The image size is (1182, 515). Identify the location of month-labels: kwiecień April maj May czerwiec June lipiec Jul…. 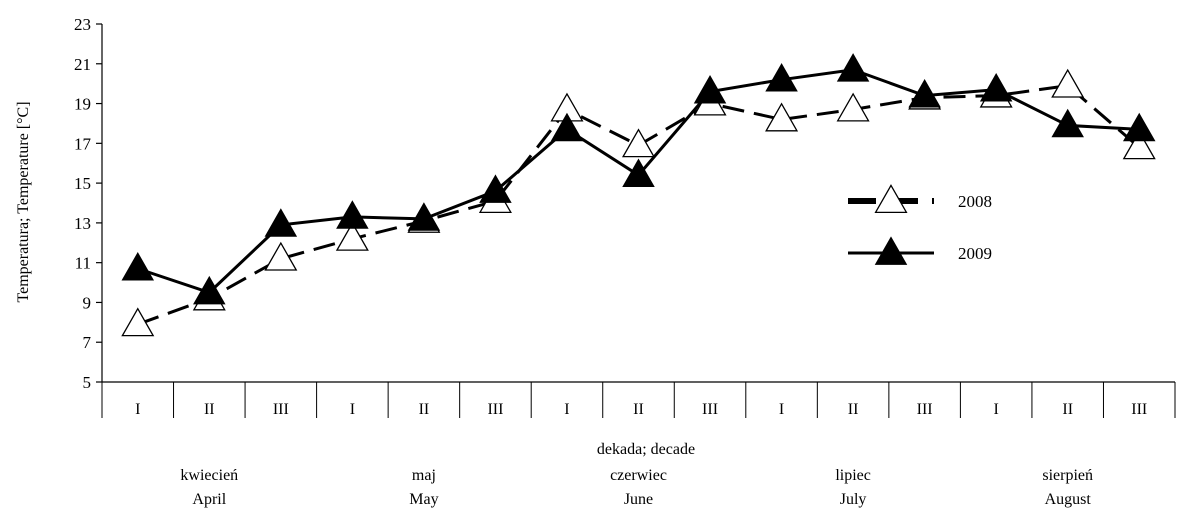
(636, 487).